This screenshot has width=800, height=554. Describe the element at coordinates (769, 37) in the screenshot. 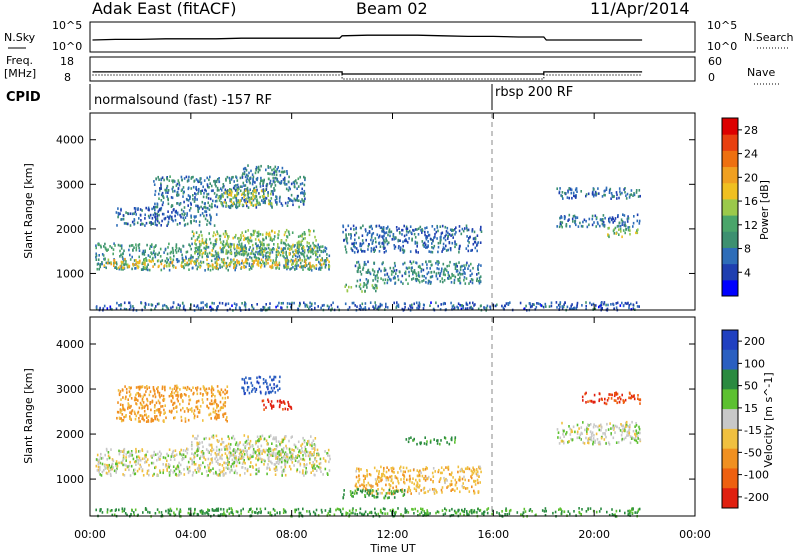

I see `nsearch-label: N.Search` at that location.